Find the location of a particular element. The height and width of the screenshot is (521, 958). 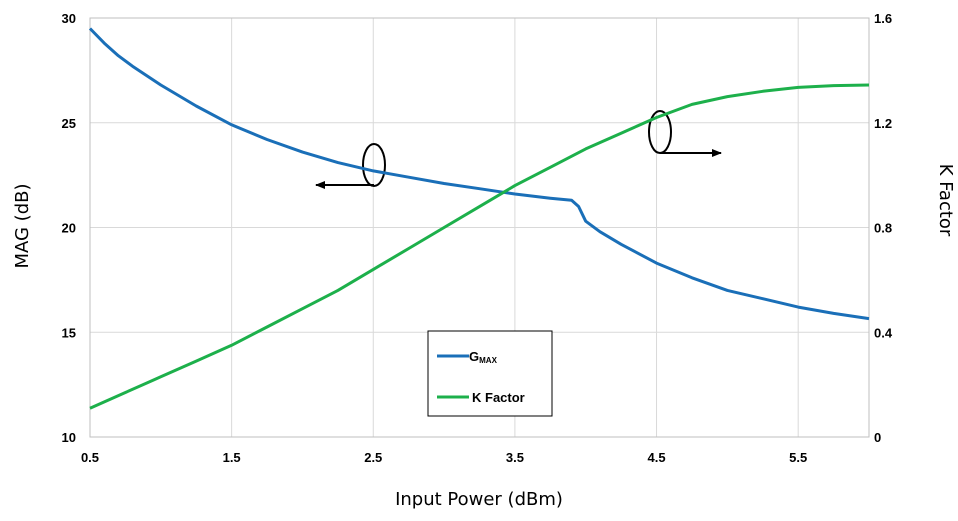

x-tick-label: 5.5 is located at coordinates (798, 457).